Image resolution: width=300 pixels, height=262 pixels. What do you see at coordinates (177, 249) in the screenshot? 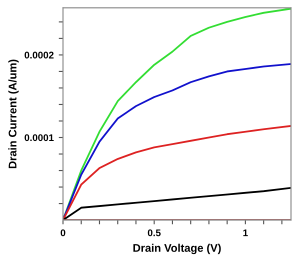
I see `x-axis-title: Drain Voltage (V)` at bounding box center [177, 249].